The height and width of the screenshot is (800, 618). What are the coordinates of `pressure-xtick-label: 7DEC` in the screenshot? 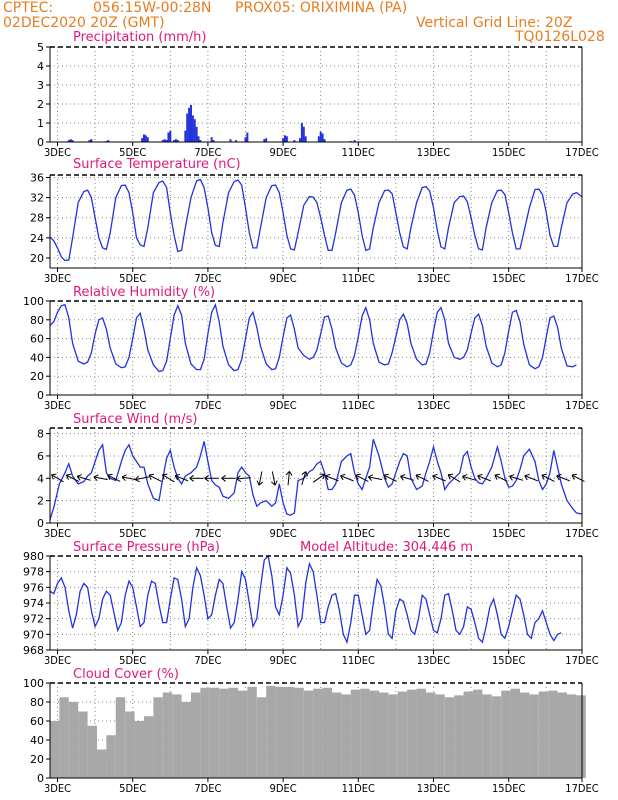 It's located at (207, 660).